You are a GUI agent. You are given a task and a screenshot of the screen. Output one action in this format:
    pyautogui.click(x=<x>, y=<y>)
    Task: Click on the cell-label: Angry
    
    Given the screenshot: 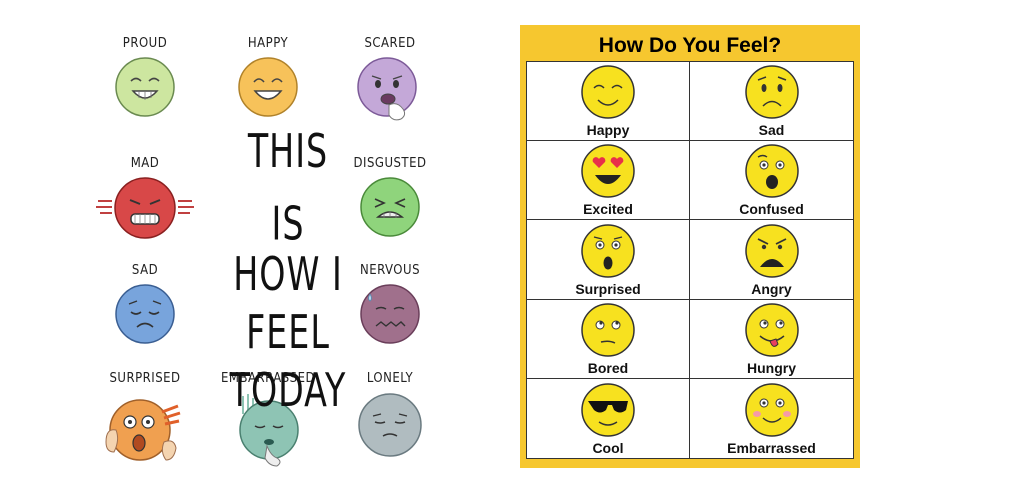 What is the action you would take?
    pyautogui.click(x=771, y=288)
    